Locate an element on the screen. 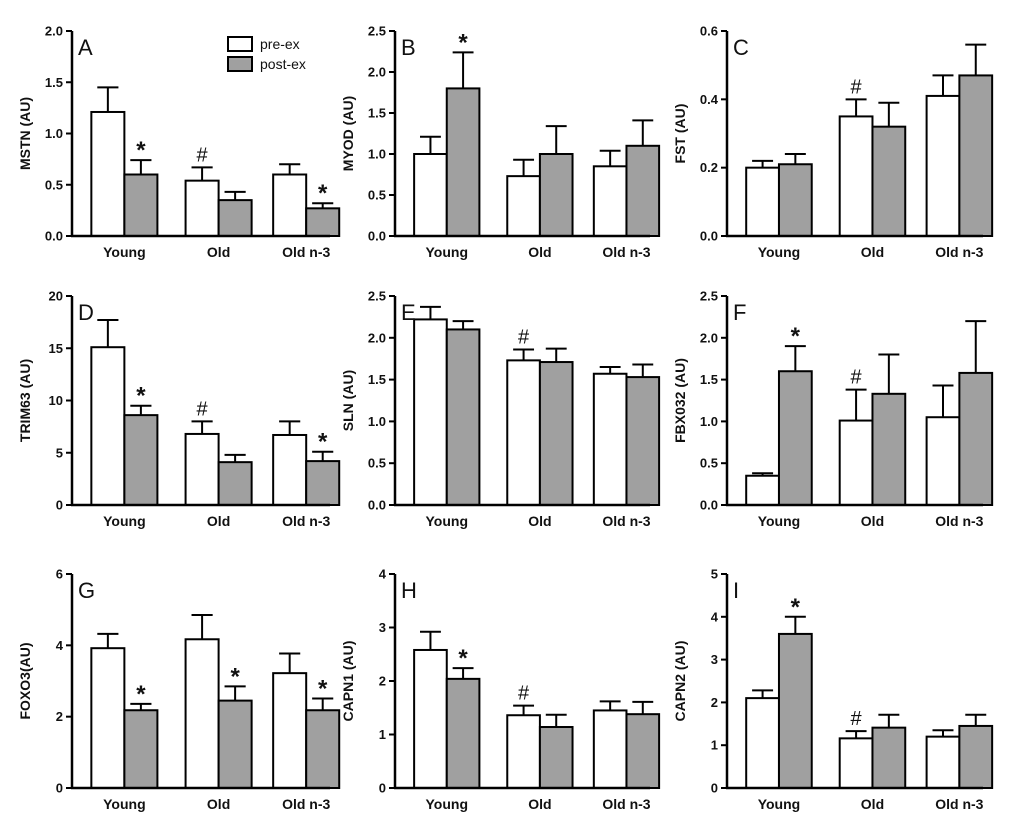  panel-d-y-axis-title: TRIM63 (AU) is located at coordinates (25, 400).